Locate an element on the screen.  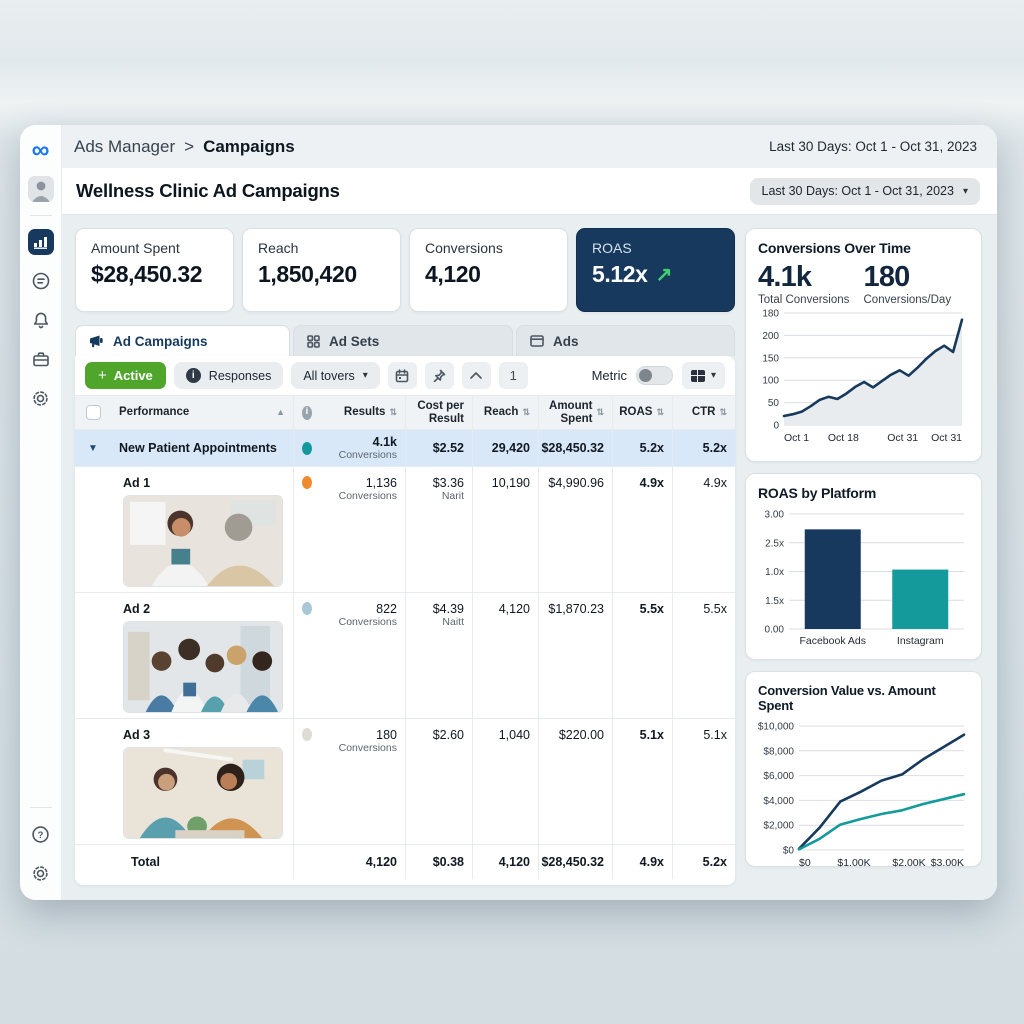
column-results: Results ⇅ is located at coordinates (362, 412).